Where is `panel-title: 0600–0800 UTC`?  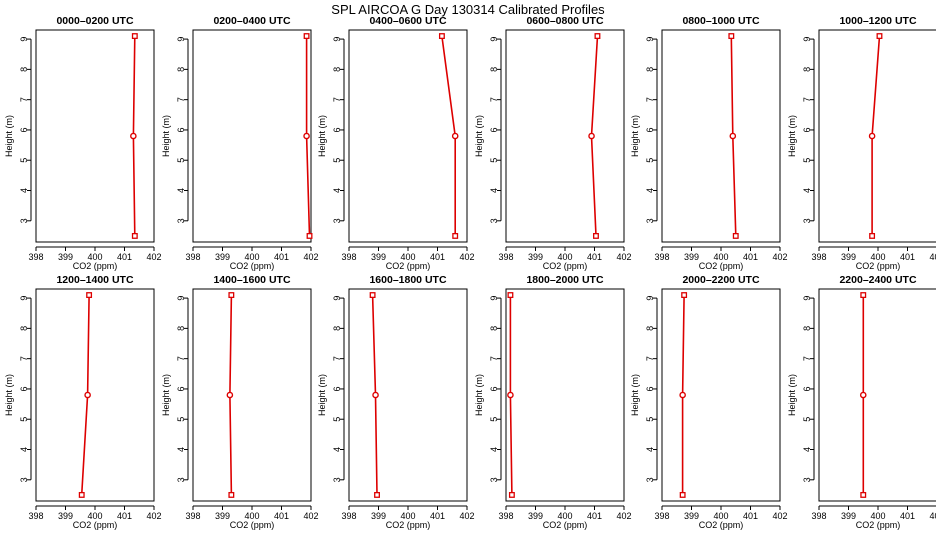
panel-title: 0600–0800 UTC is located at coordinates (564, 21).